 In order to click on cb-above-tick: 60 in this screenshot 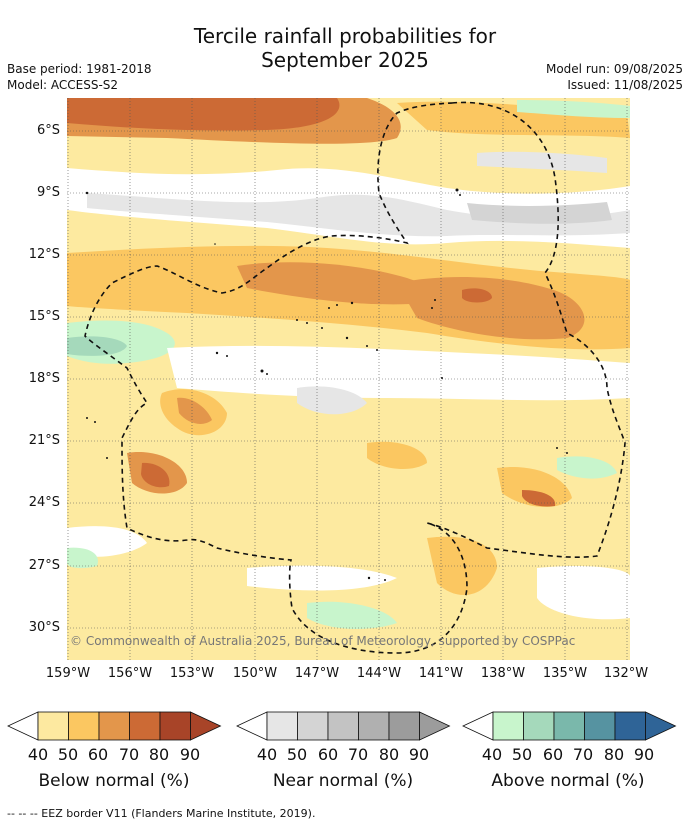, I will do `click(553, 754)`.